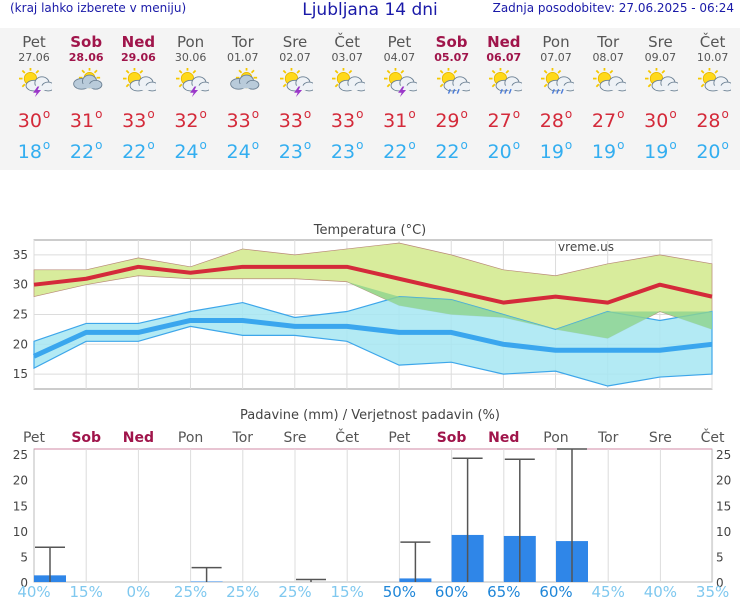  I want to click on day-column: Pon 30.06 32o 24o, so click(191, 96).